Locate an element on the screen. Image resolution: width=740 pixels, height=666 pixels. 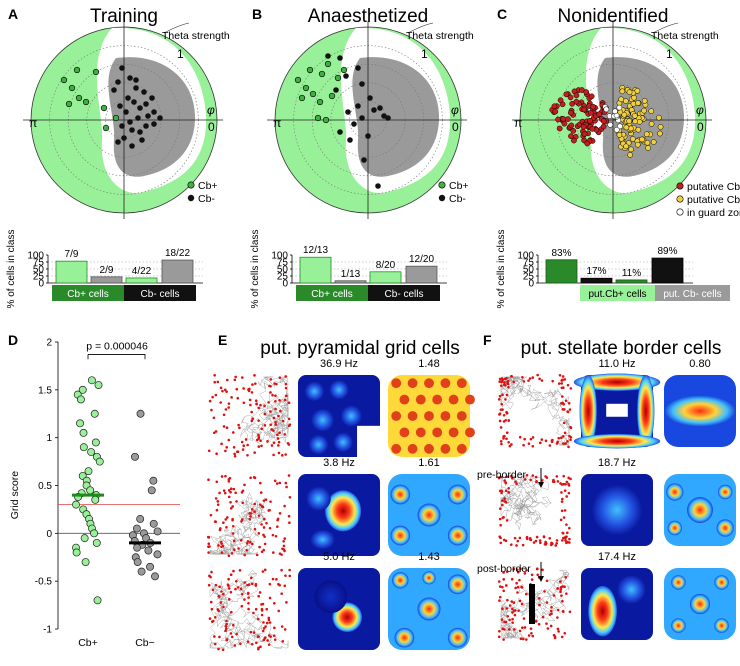
panel-letter-d: D is located at coordinates (13, 340).